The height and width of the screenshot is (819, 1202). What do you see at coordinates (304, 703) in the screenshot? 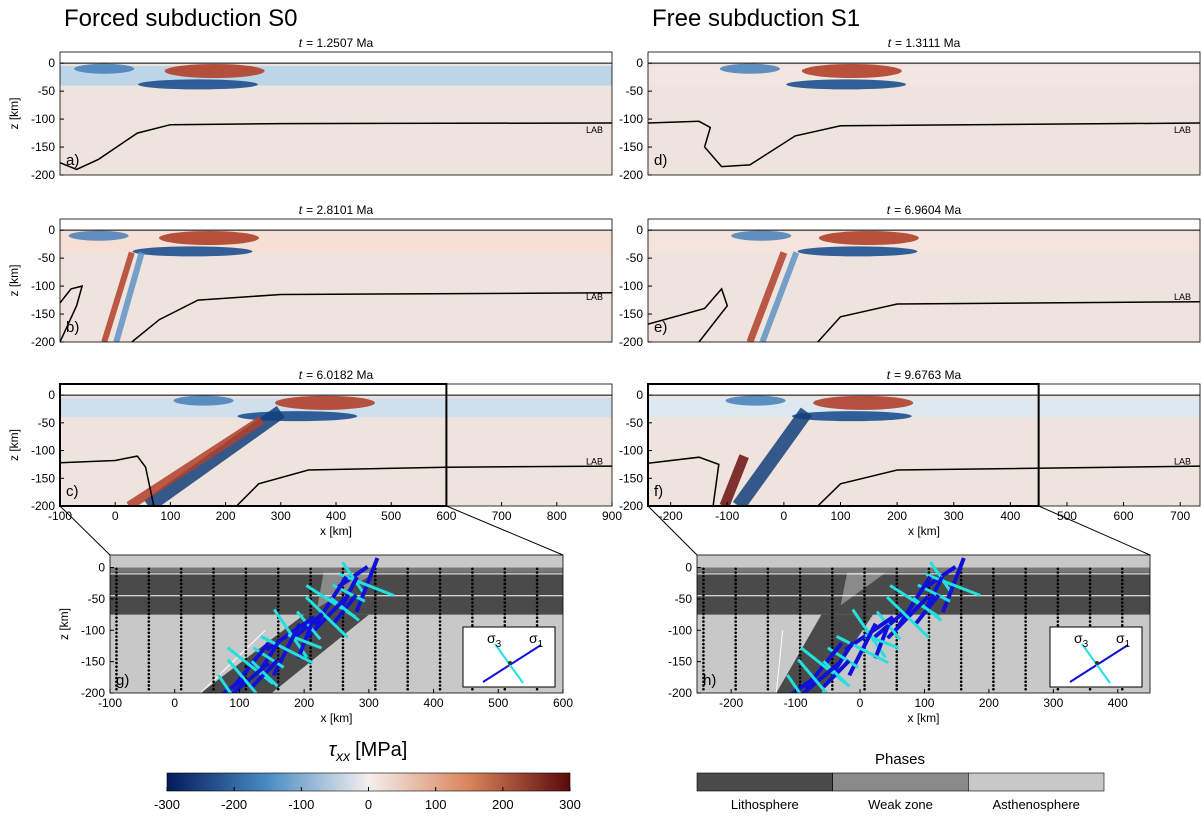
I see `x-tick-label: 200` at bounding box center [304, 703].